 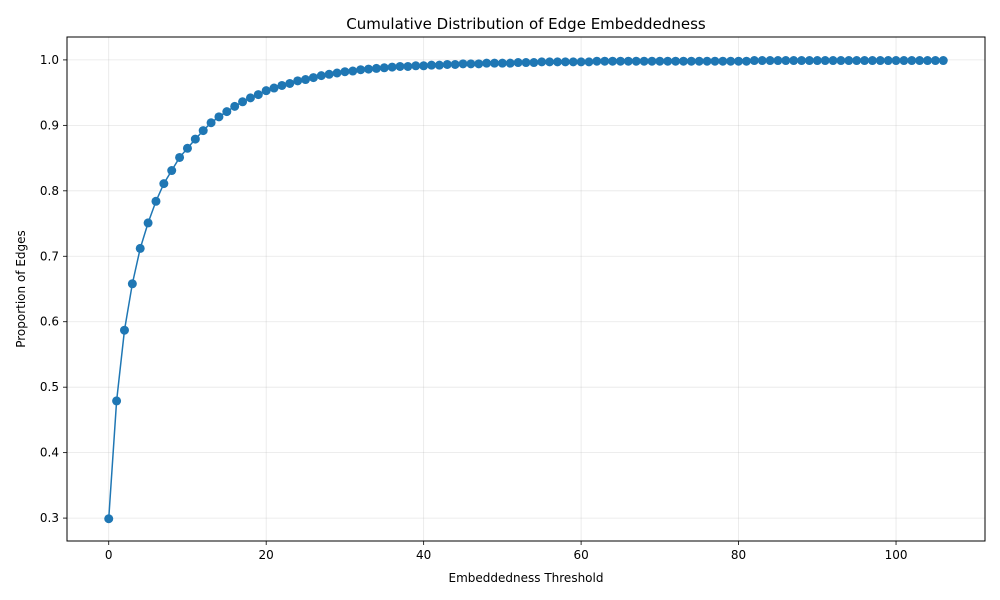 What do you see at coordinates (423, 555) in the screenshot?
I see `x-tick-label: 40` at bounding box center [423, 555].